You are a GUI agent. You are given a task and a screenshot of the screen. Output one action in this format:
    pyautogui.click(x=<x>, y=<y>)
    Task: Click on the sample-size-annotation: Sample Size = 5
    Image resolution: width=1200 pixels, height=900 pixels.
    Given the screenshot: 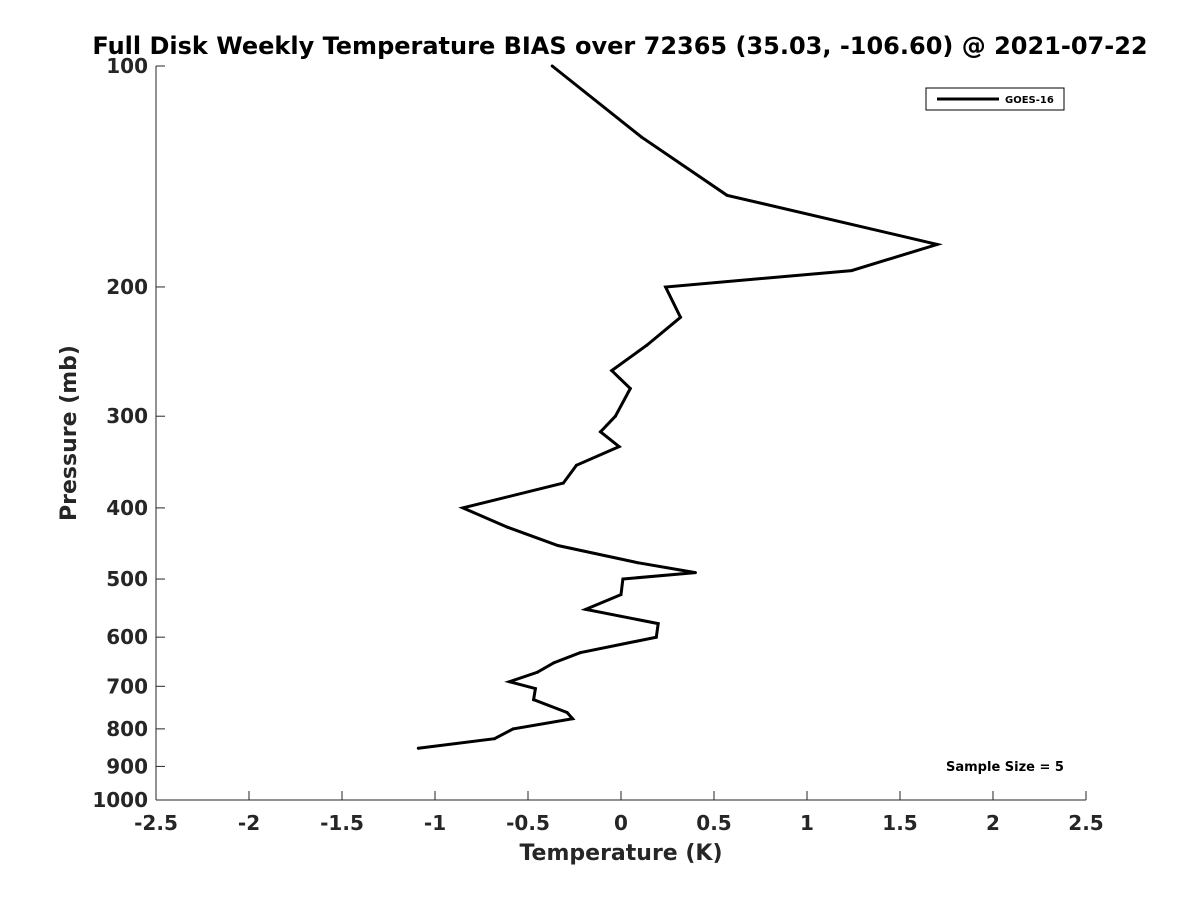 What is the action you would take?
    pyautogui.click(x=1005, y=767)
    